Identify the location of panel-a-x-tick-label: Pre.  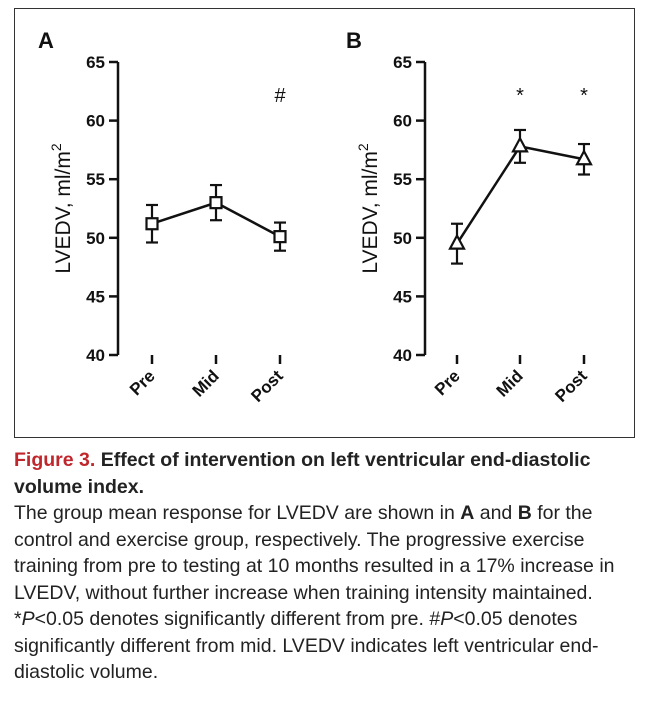
(142, 382).